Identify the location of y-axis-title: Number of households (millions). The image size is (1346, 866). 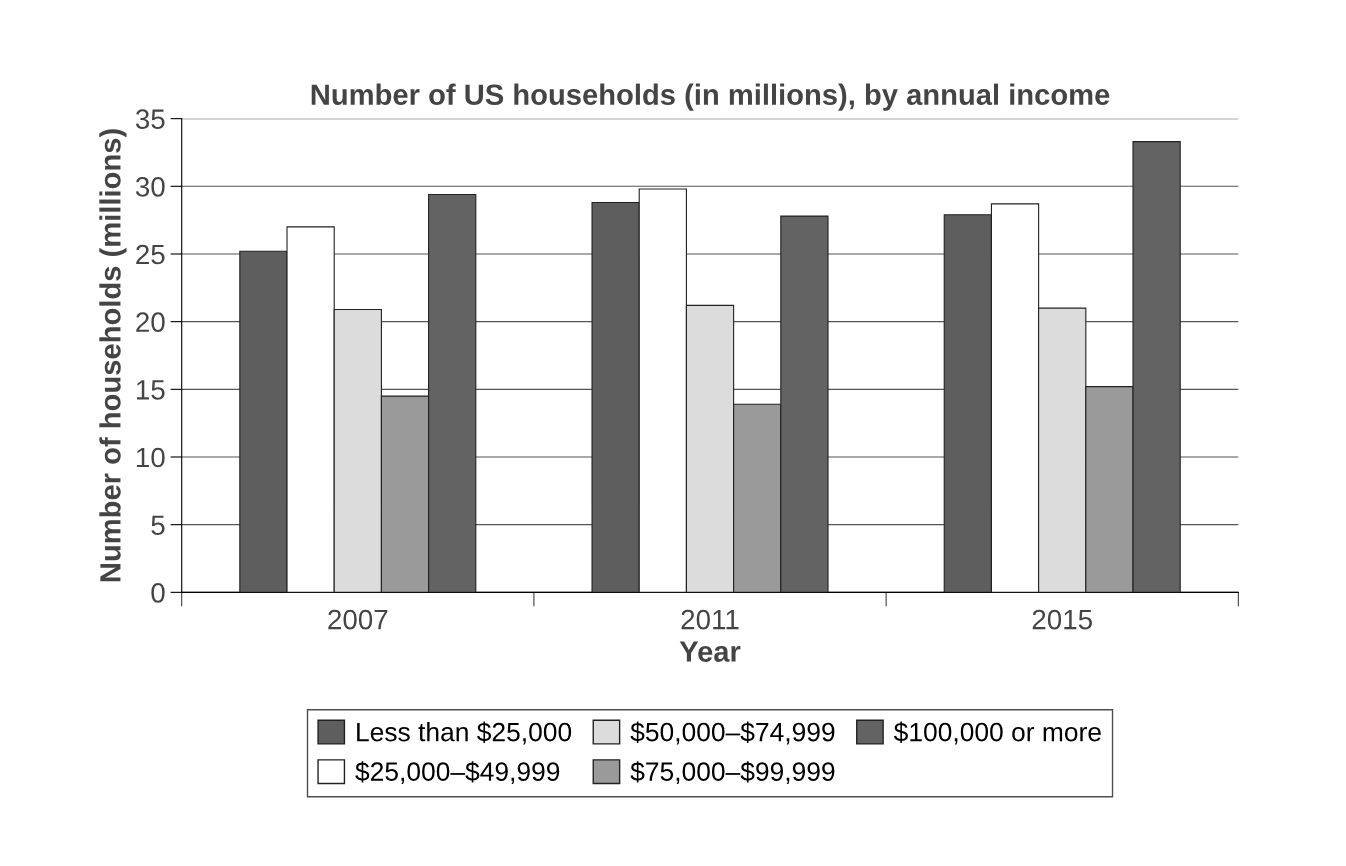
(113, 355).